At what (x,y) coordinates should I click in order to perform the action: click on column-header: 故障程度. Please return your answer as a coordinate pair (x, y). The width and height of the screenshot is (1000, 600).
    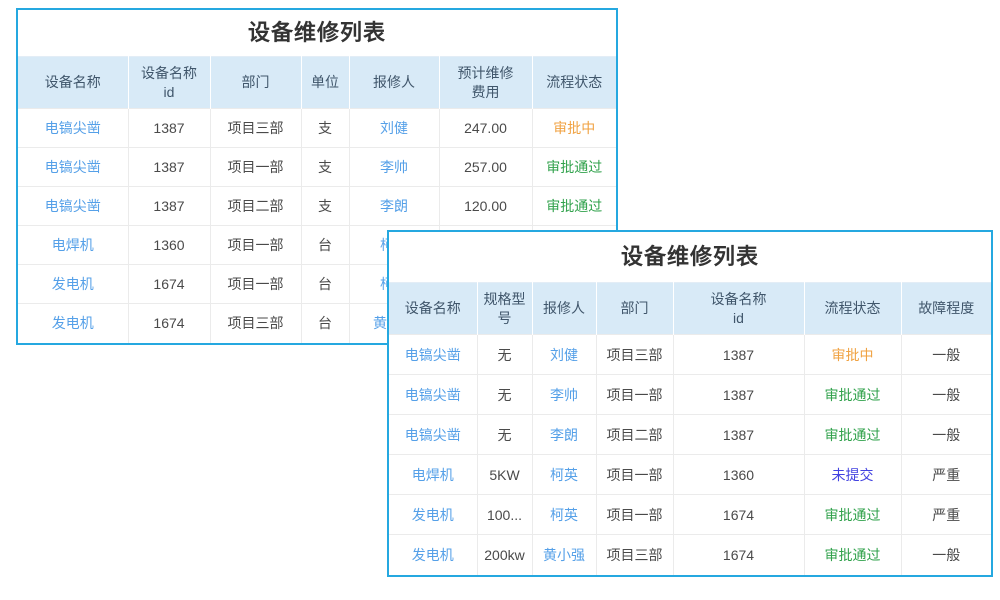
    Looking at the image, I should click on (946, 308).